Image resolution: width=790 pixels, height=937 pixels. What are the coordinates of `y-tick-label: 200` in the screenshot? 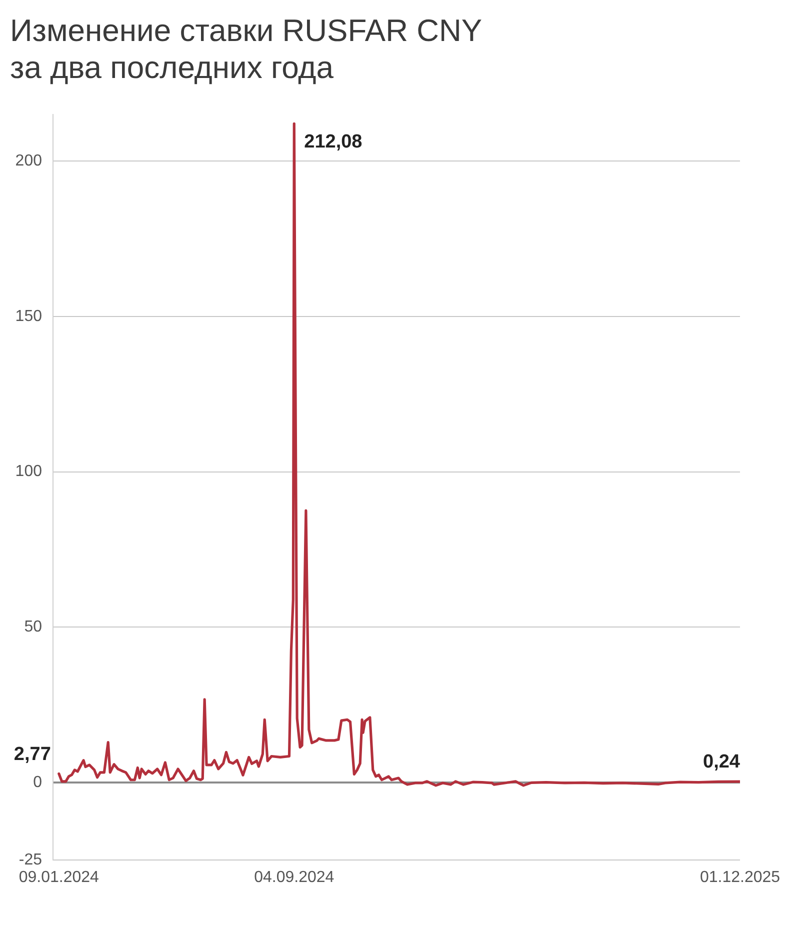 It's located at (28, 161).